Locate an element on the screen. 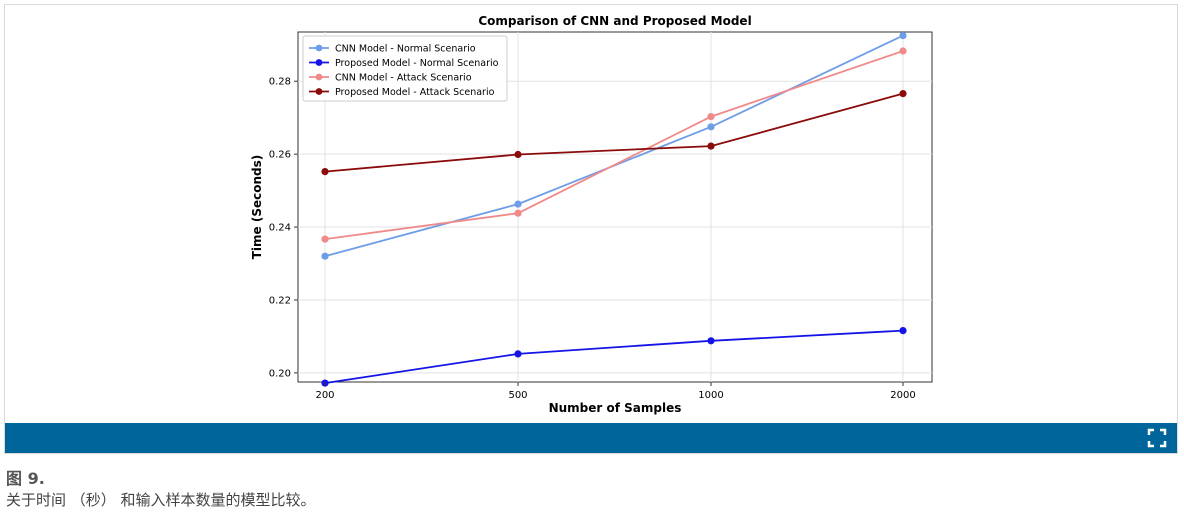 The image size is (1184, 515). x-axis-label: Number of Samples is located at coordinates (615, 408).